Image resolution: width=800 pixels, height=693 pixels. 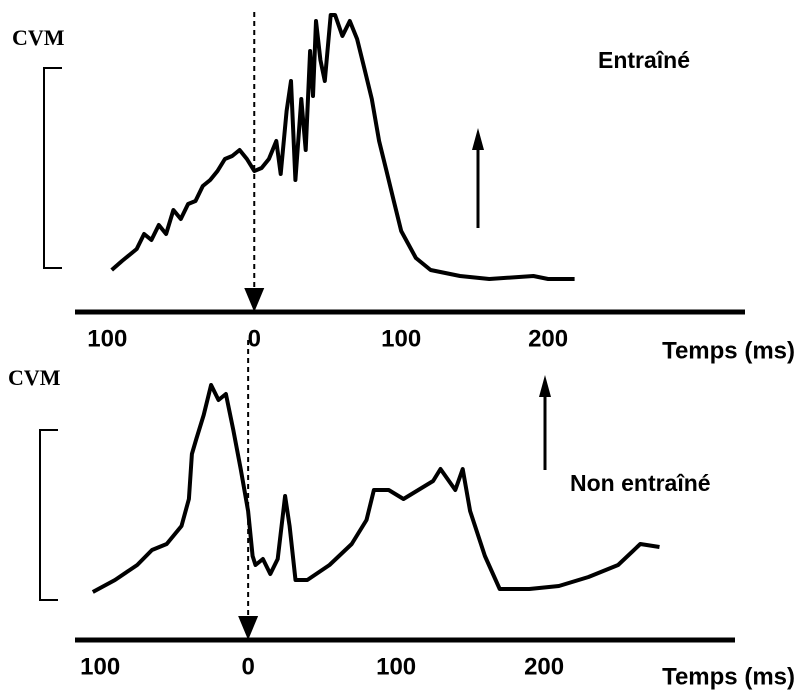 I want to click on annotation: Non entraîné, so click(x=640, y=483).